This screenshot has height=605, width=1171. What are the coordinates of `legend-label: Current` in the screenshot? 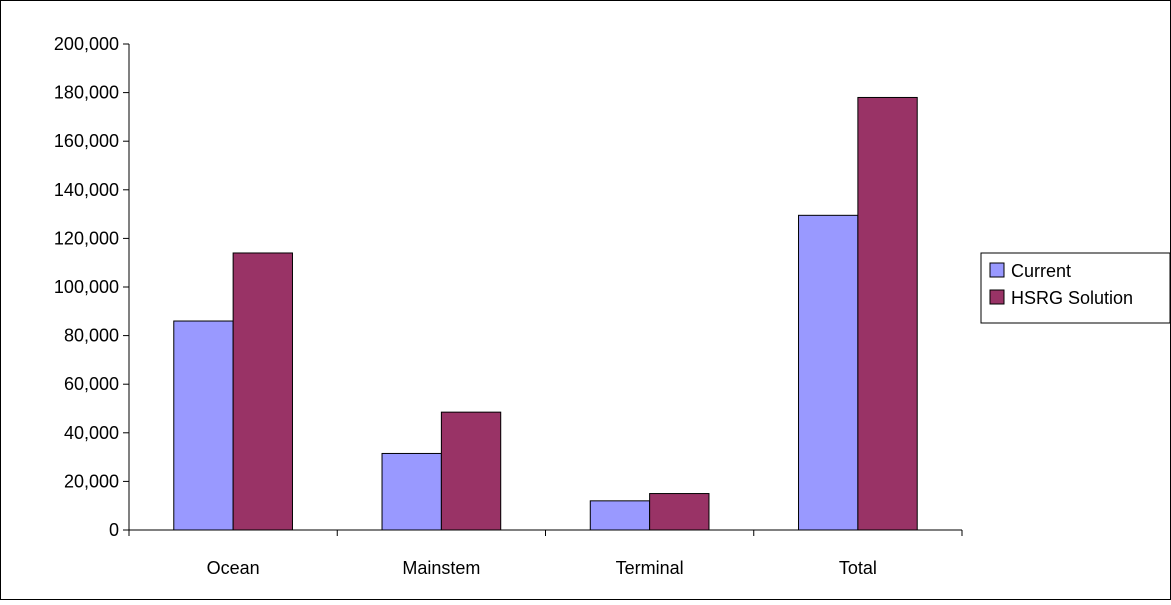 It's located at (1041, 271).